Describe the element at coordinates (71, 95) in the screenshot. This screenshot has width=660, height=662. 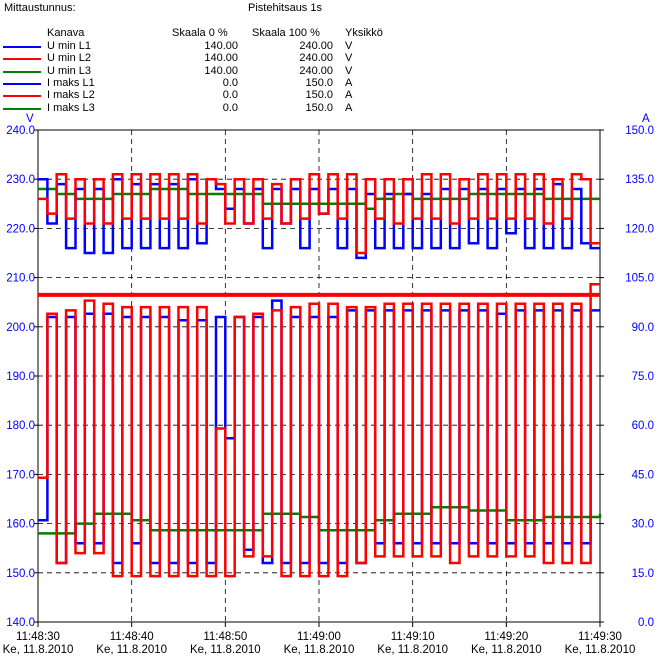
I see `legend-channel-name: I maks L2` at that location.